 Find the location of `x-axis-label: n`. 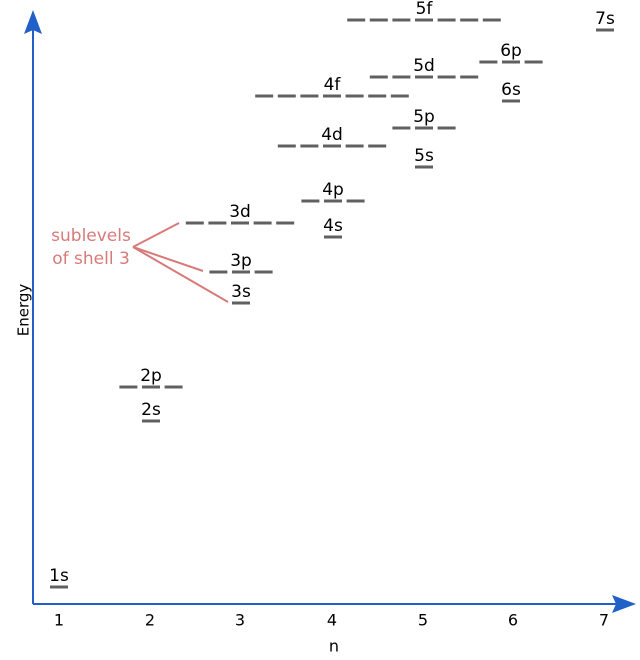

x-axis-label: n is located at coordinates (334, 646).